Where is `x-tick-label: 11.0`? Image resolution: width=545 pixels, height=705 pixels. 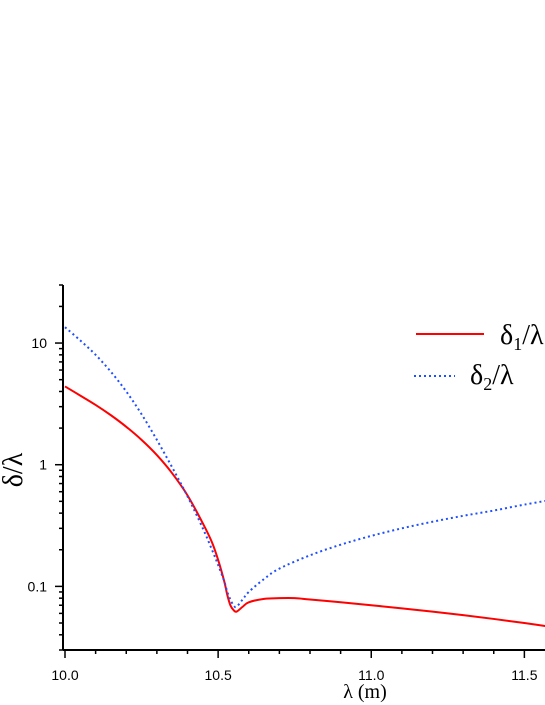
x-tick-label: 11.0 is located at coordinates (371, 675).